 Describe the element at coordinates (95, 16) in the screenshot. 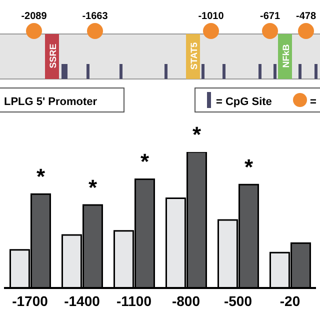

I see `text: -1663` at that location.